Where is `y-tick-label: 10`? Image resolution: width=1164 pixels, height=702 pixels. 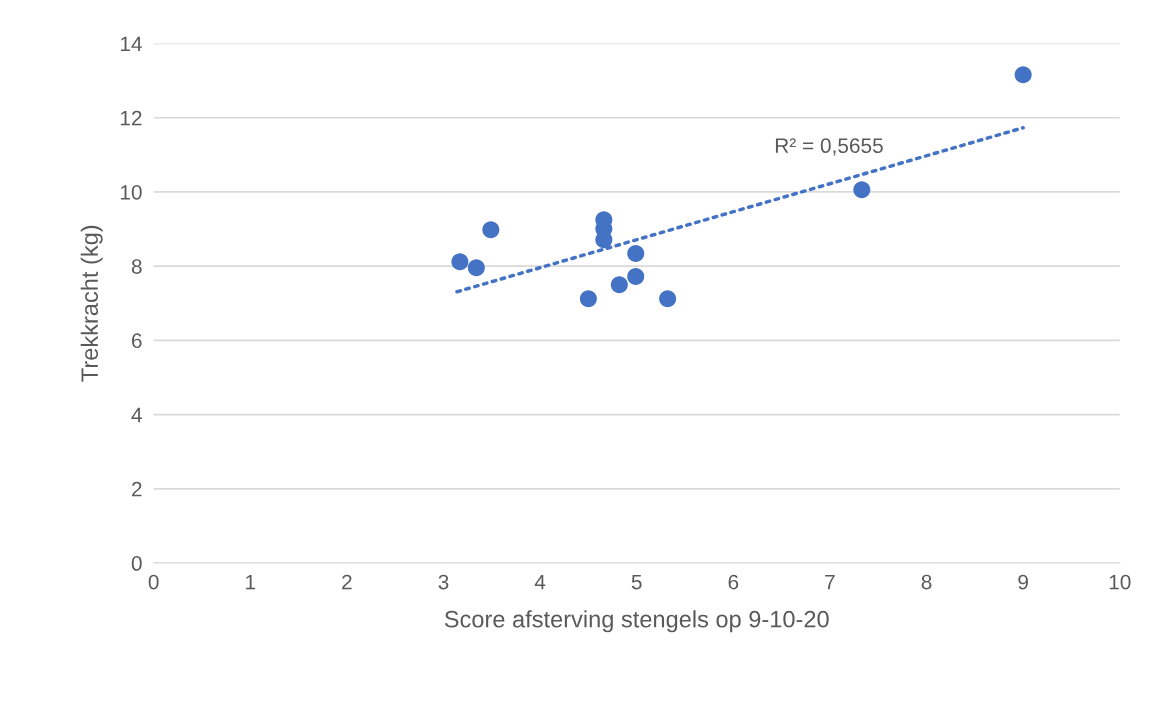 y-tick-label: 10 is located at coordinates (131, 192).